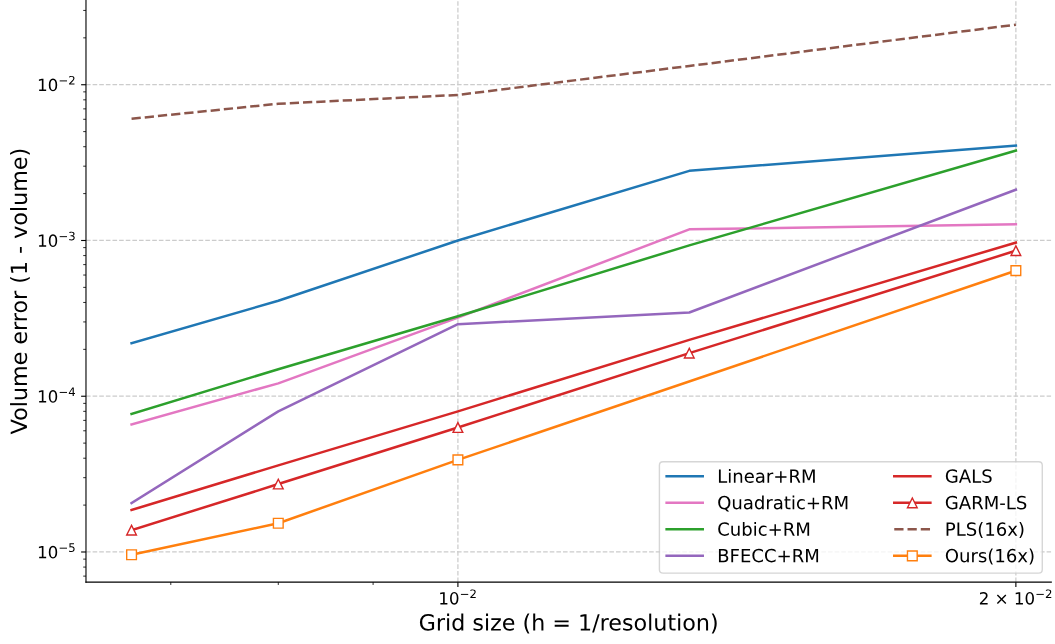  I want to click on y-axis-title: Volume error (1 - volume), so click(20, 292).